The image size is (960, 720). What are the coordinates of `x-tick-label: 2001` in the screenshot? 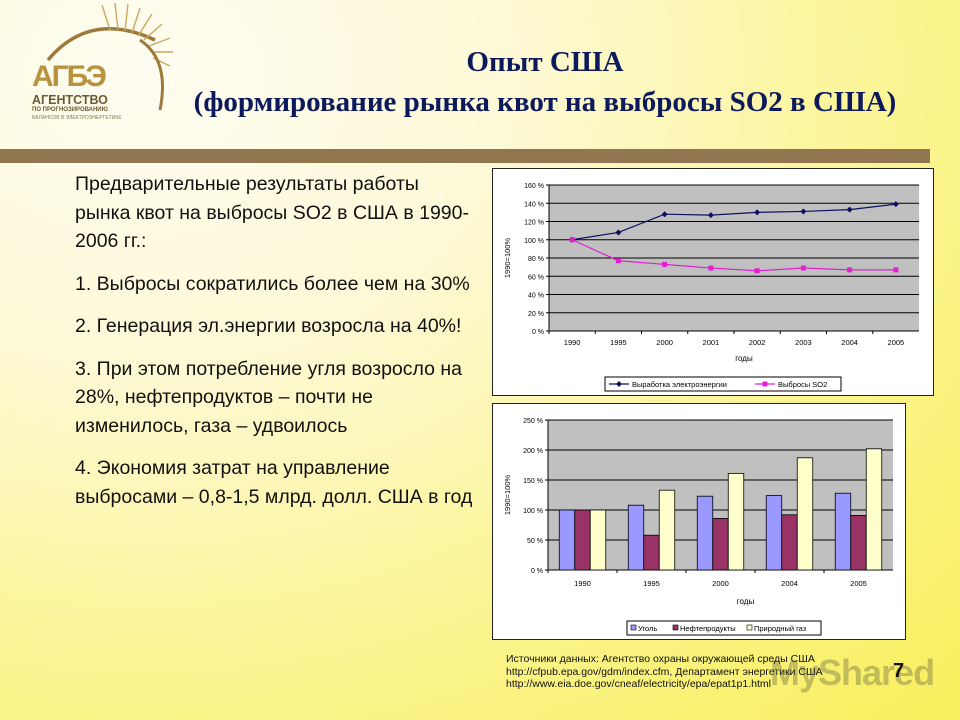 It's located at (711, 342).